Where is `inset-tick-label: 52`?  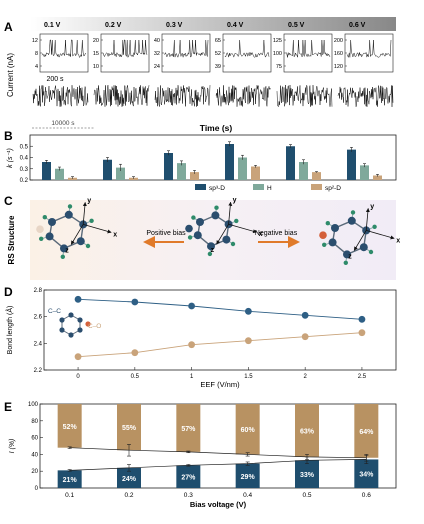 inset-tick-label: 52 is located at coordinates (218, 54).